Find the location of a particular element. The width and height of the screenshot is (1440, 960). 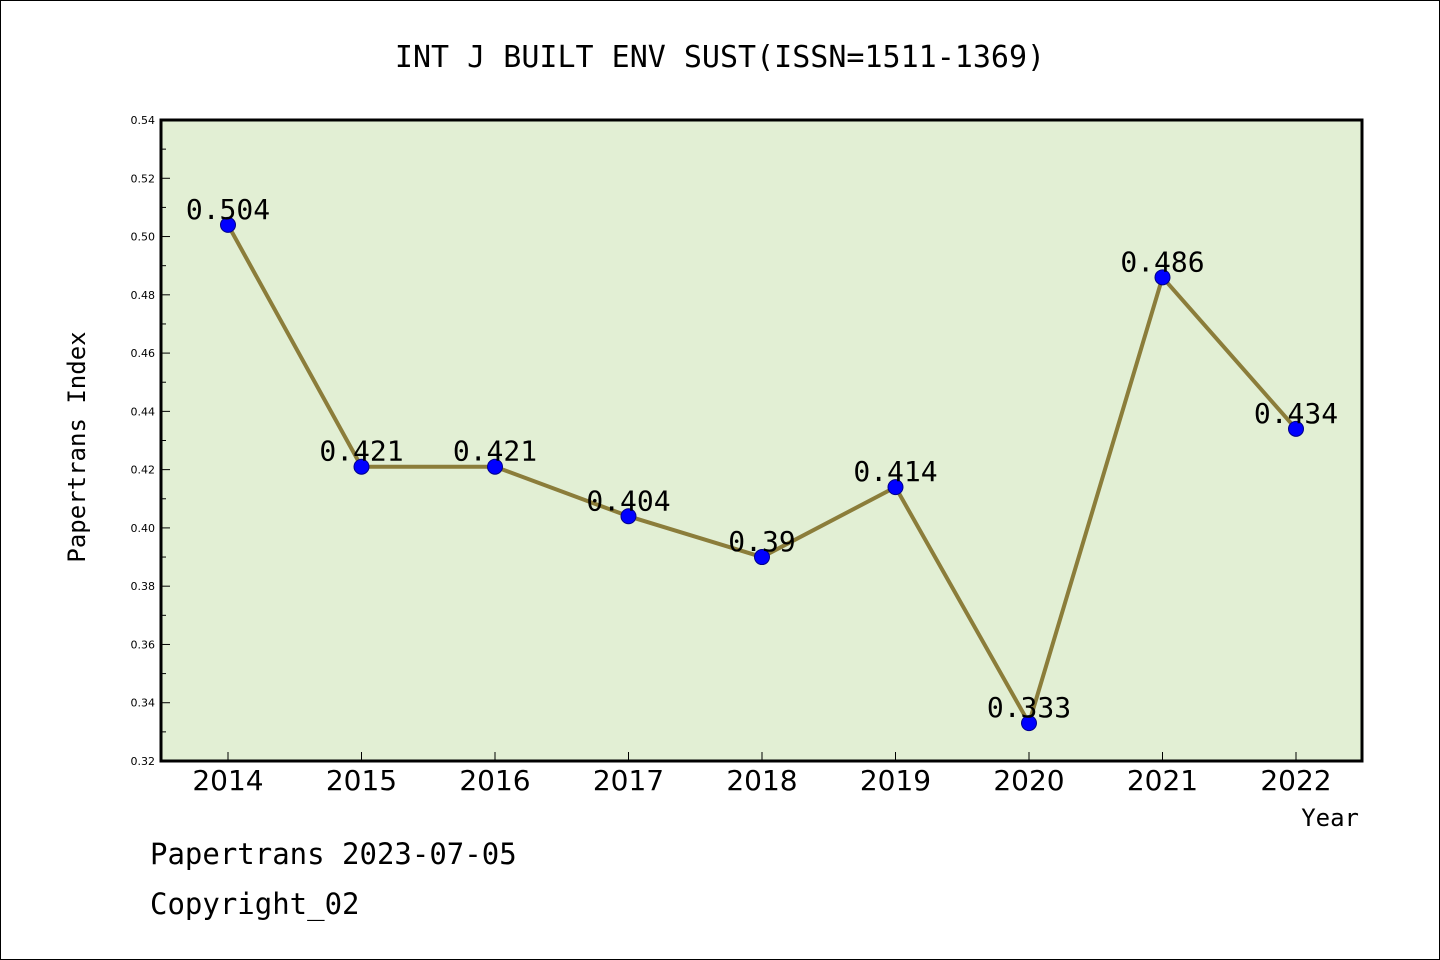

y-tick-label: 0.34 is located at coordinates (143, 703).